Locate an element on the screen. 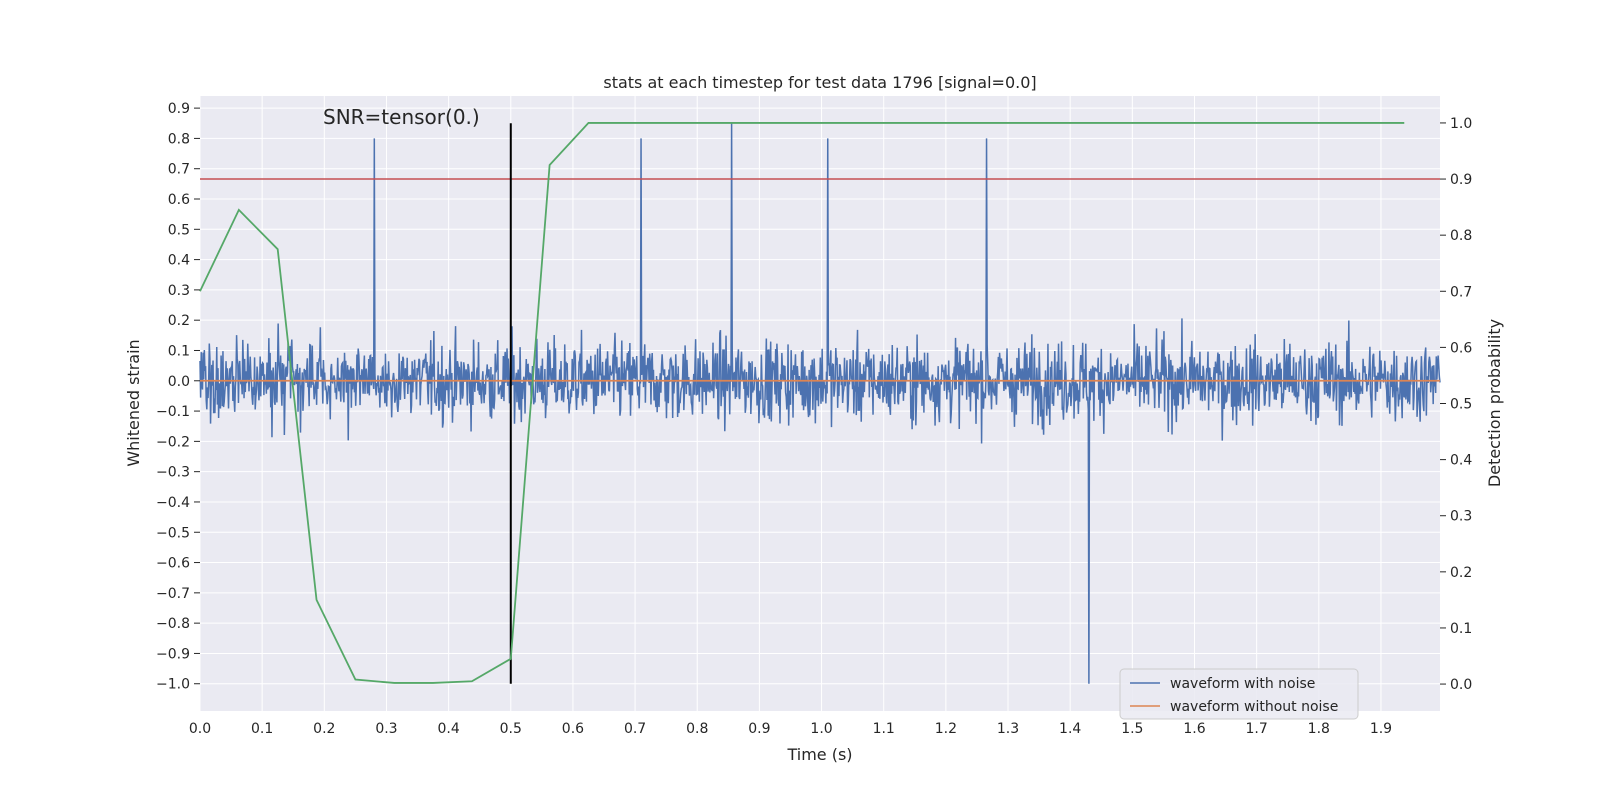 The width and height of the screenshot is (1600, 800). x-tick-label: 1.2 is located at coordinates (946, 729).